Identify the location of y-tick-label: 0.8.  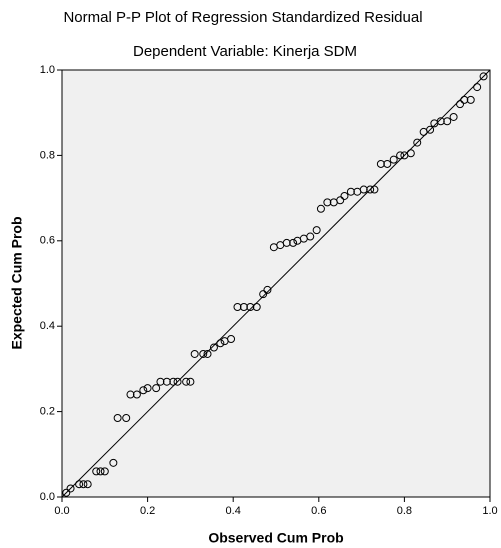
(47, 155).